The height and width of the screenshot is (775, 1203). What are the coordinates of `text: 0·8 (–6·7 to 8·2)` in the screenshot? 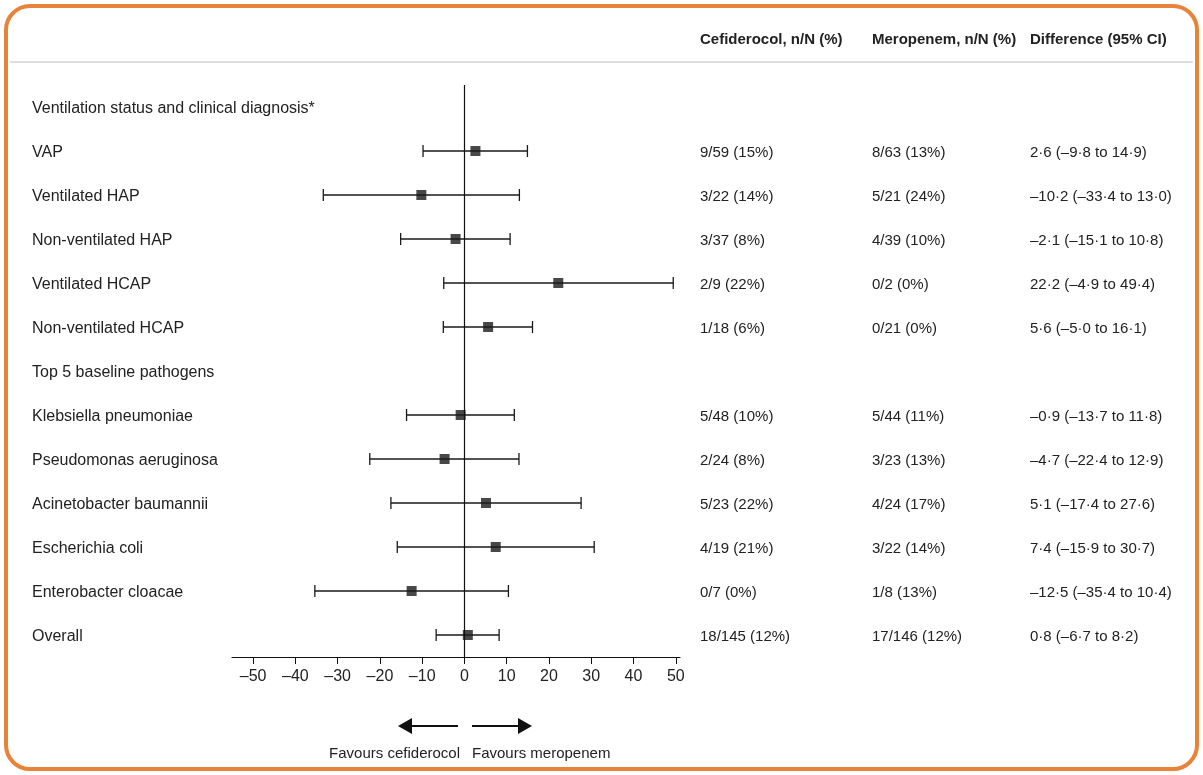 It's located at (1084, 635).